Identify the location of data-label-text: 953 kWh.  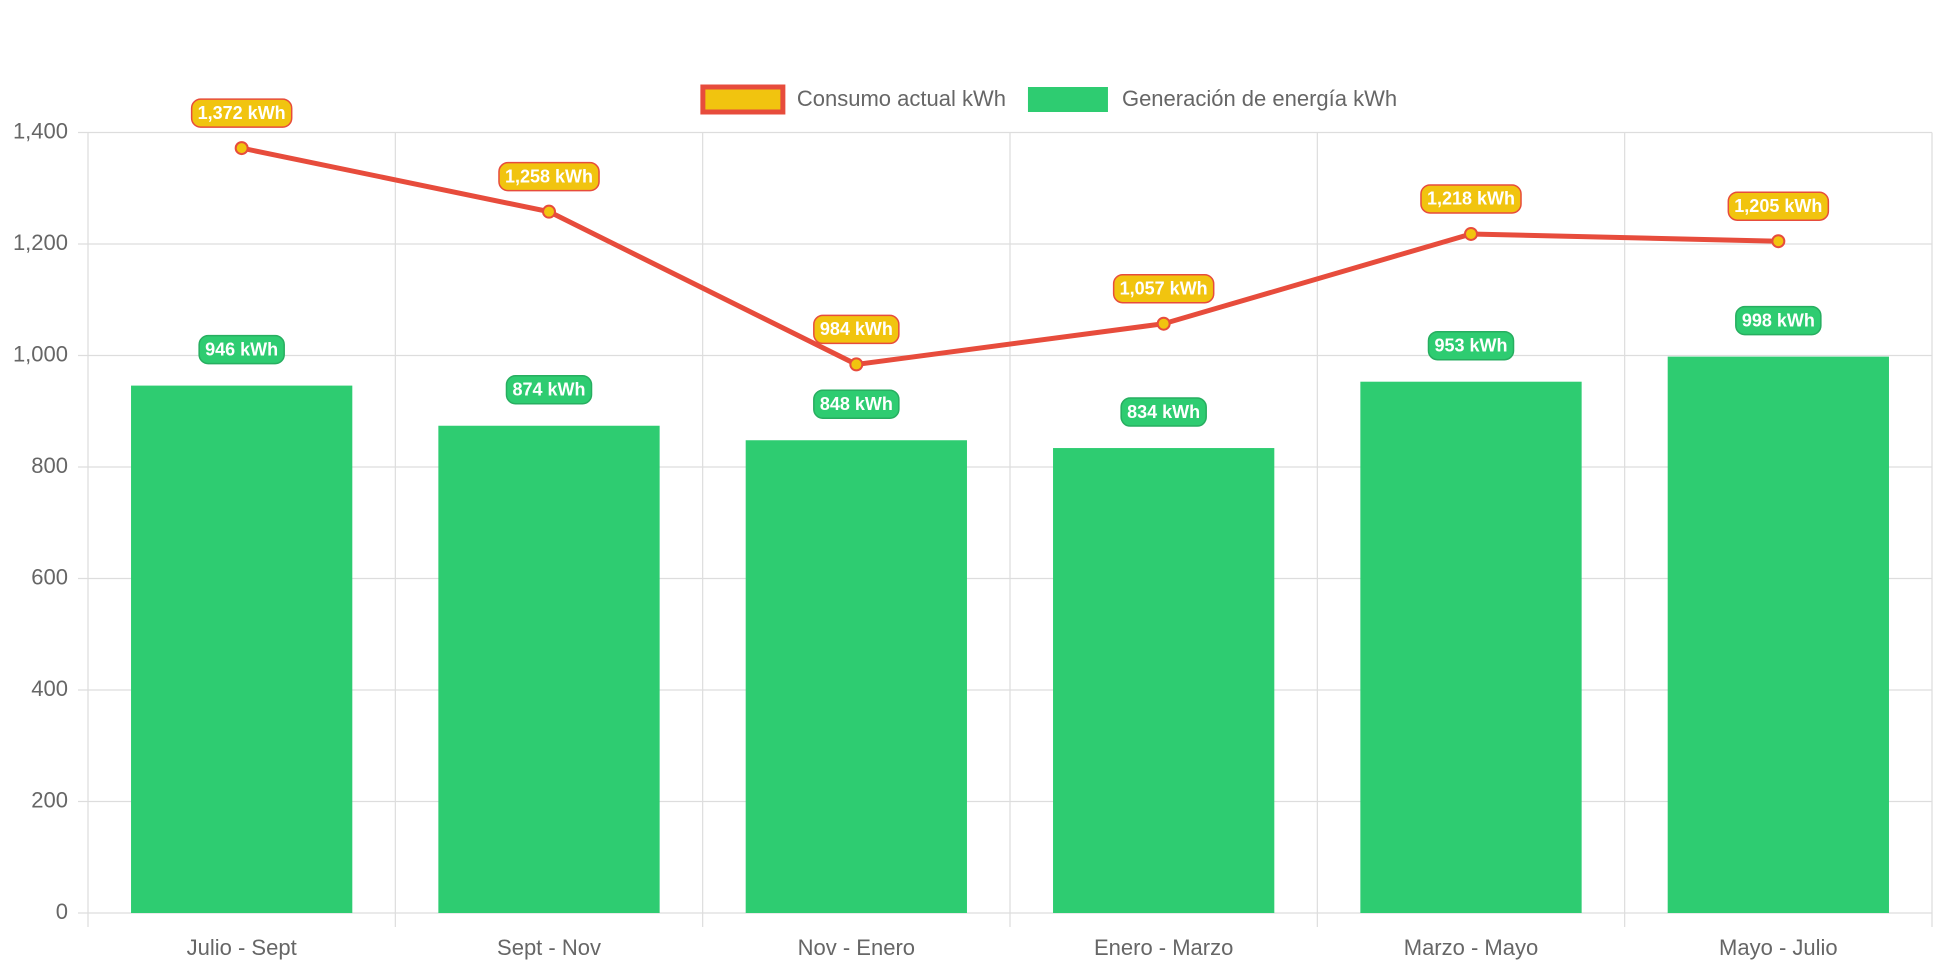
(1470, 345).